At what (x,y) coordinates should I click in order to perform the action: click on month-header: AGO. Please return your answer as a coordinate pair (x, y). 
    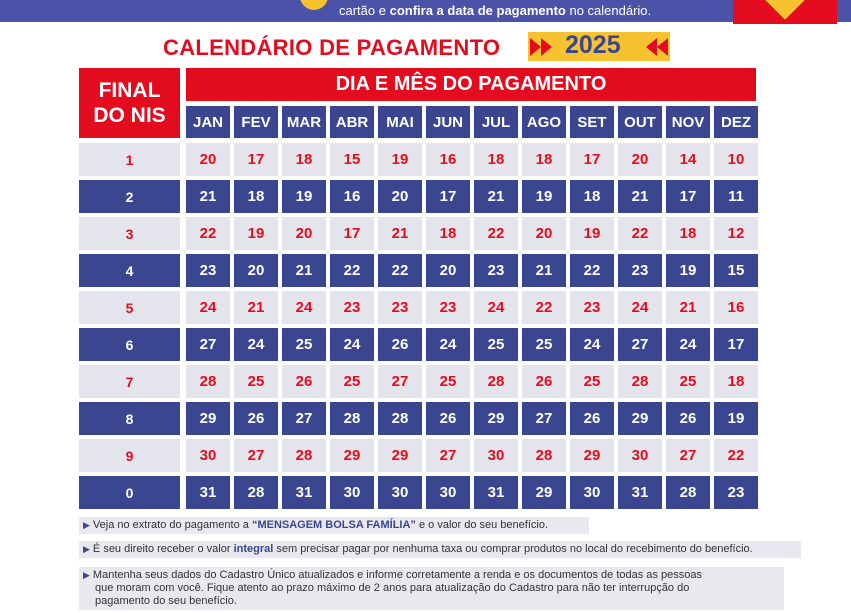
    Looking at the image, I should click on (544, 122).